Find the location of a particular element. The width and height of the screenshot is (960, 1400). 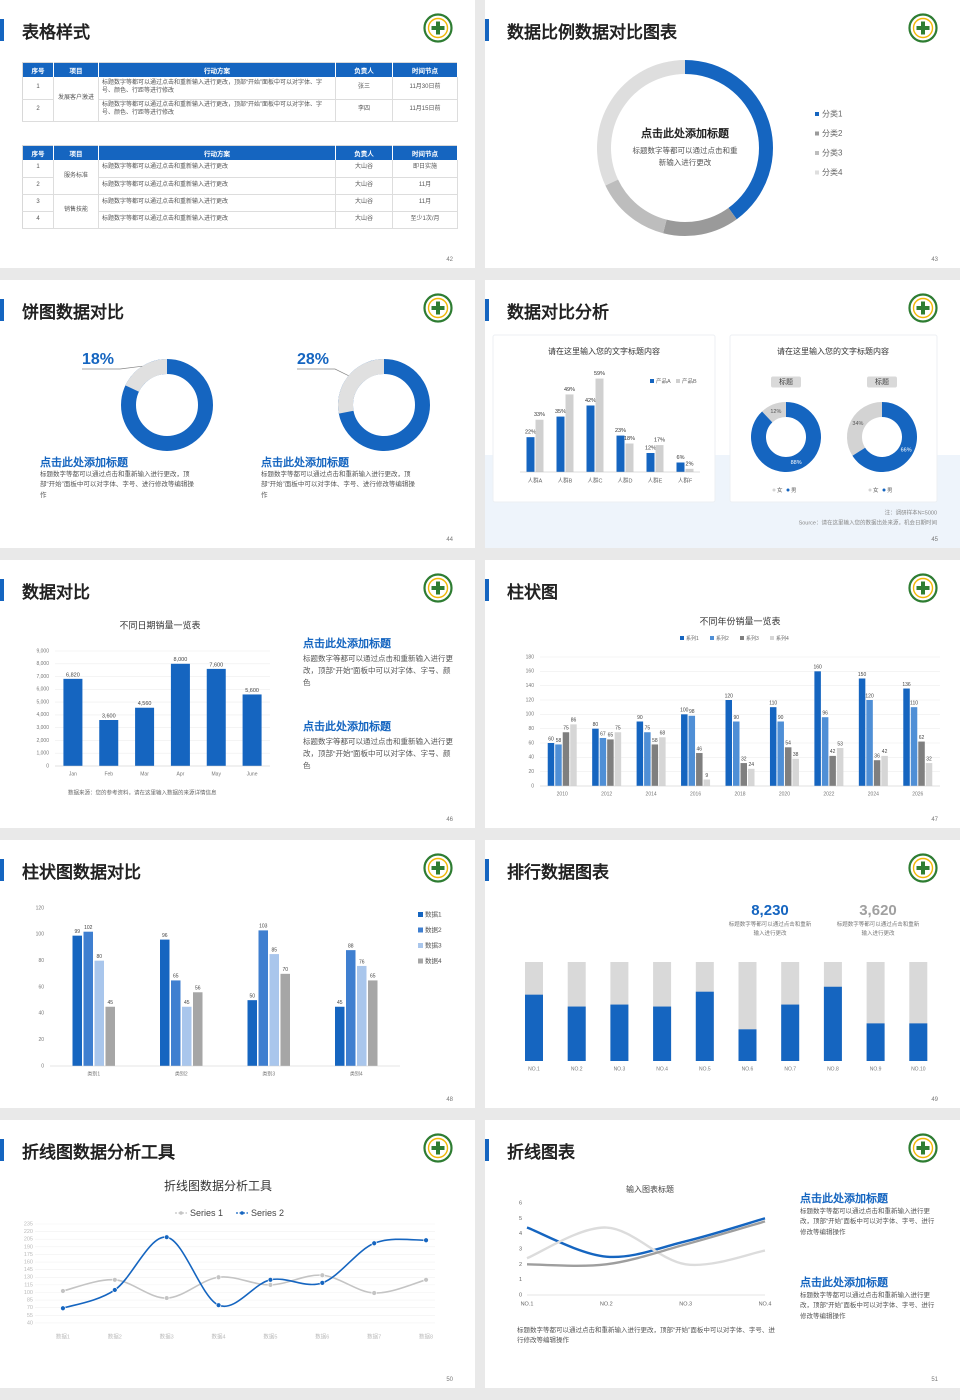

logo is located at coordinates (923, 308).